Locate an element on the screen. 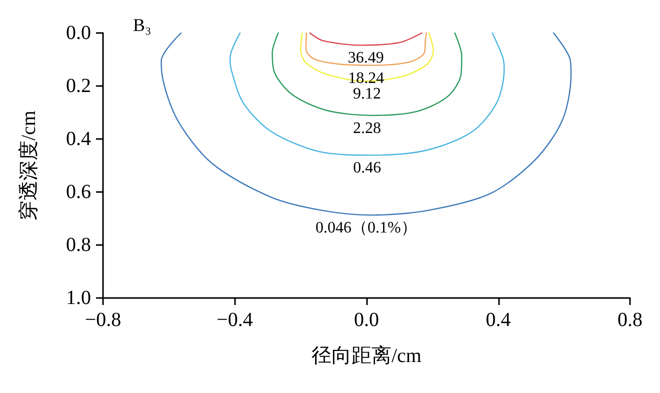 The height and width of the screenshot is (393, 660). annotation: B₃ is located at coordinates (142, 25).